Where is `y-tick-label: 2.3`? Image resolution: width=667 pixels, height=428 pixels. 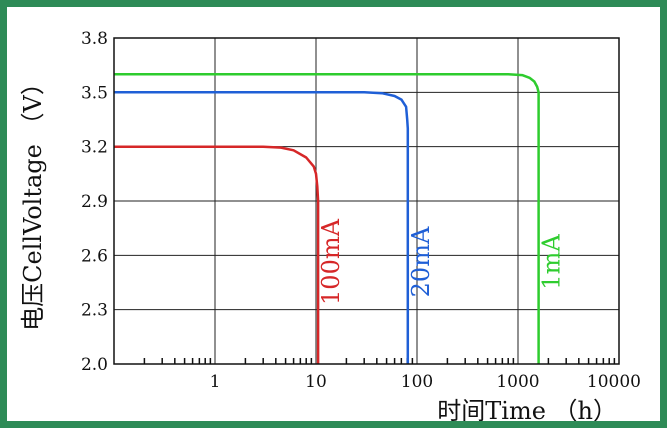
y-tick-label: 2.3 is located at coordinates (94, 311).